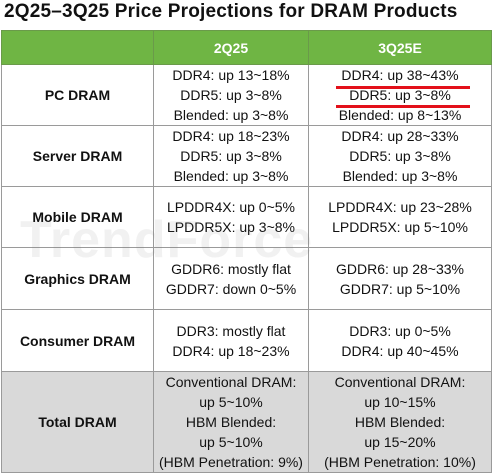  I want to click on category-label: PC DRAM, so click(77, 95).